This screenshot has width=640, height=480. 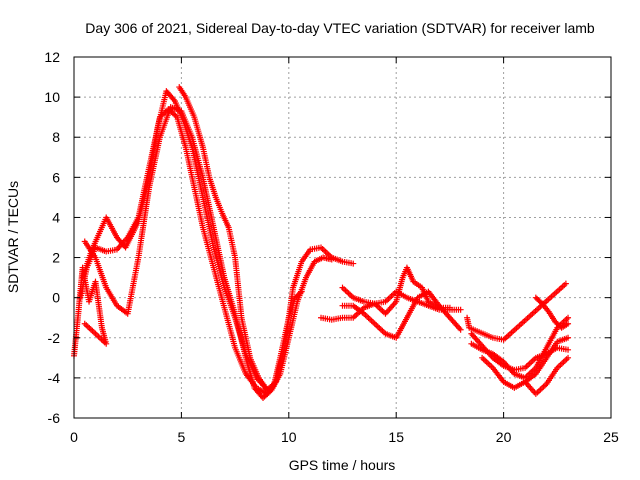 What do you see at coordinates (182, 437) in the screenshot?
I see `x-tick-label: 5` at bounding box center [182, 437].